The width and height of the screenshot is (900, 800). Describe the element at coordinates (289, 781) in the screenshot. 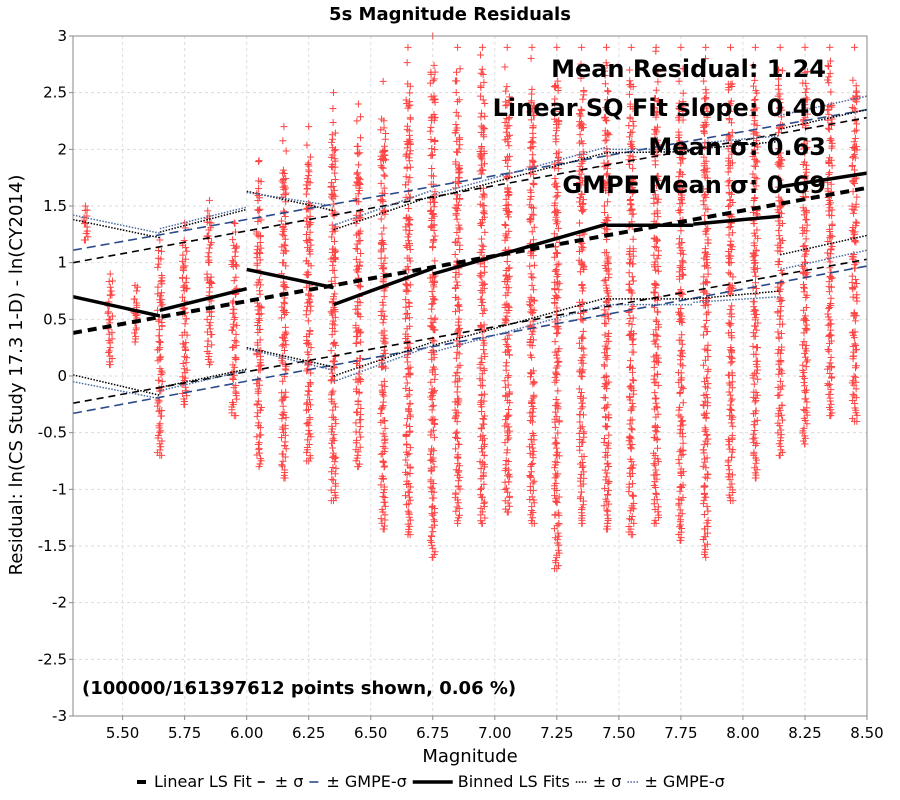

I see `legend-label: ± σ` at that location.